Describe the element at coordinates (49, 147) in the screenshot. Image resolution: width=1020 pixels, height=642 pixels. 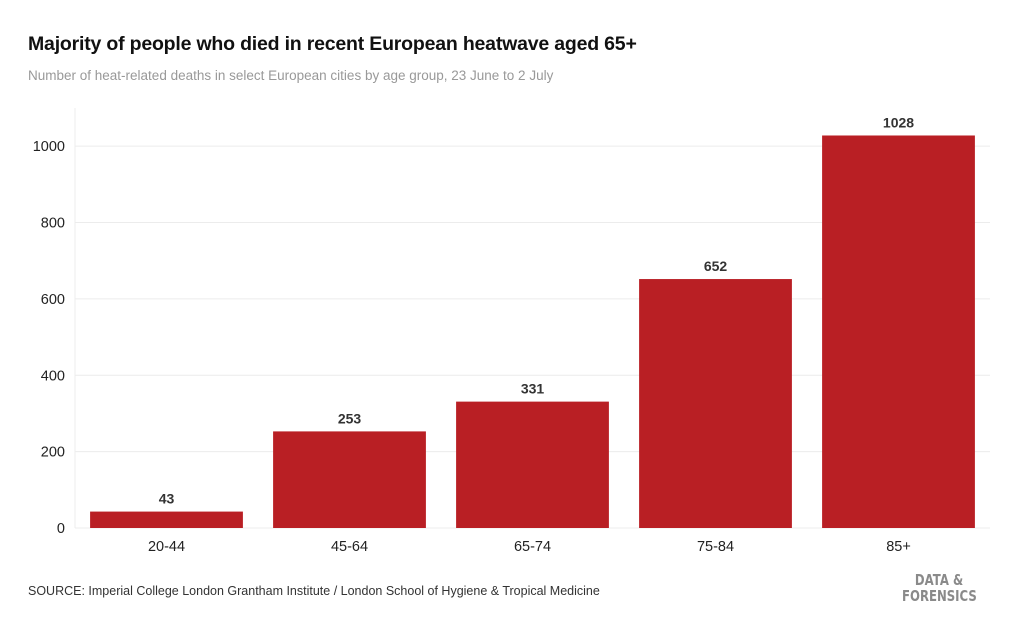
I see `y-tick-label: 1000` at that location.